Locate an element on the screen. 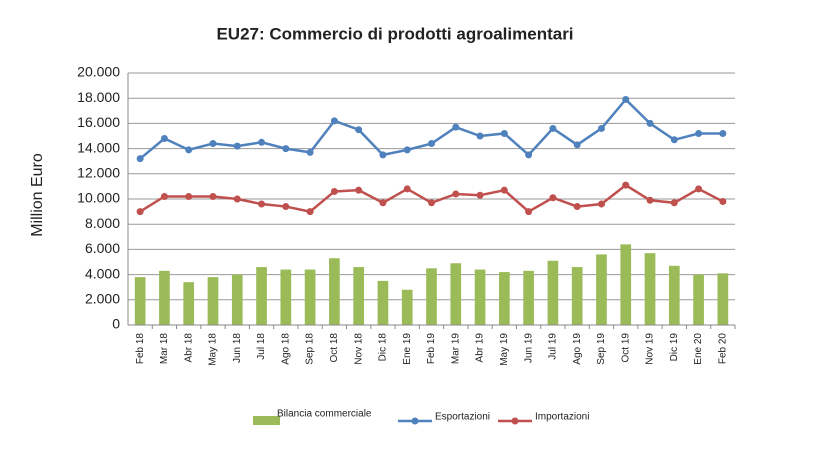  x-tick-label: Feb 19 is located at coordinates (431, 349).